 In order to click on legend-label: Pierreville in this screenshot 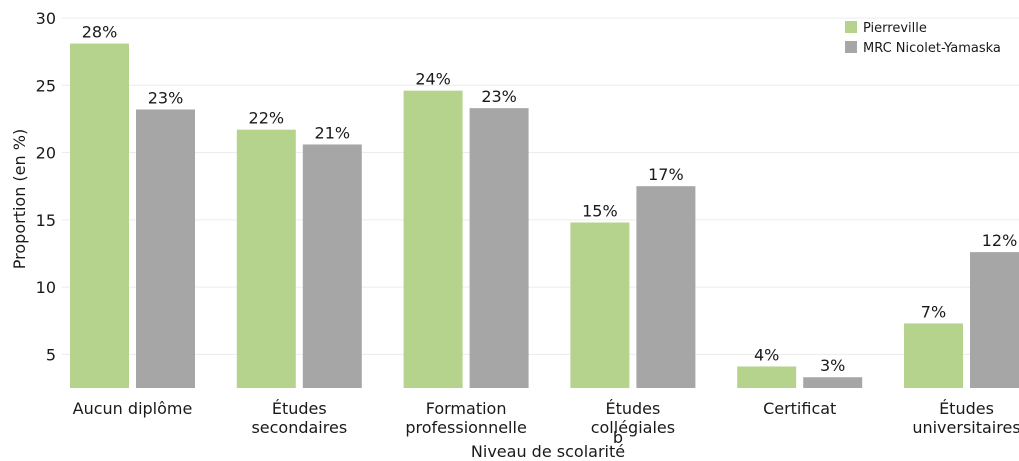, I will do `click(895, 28)`.